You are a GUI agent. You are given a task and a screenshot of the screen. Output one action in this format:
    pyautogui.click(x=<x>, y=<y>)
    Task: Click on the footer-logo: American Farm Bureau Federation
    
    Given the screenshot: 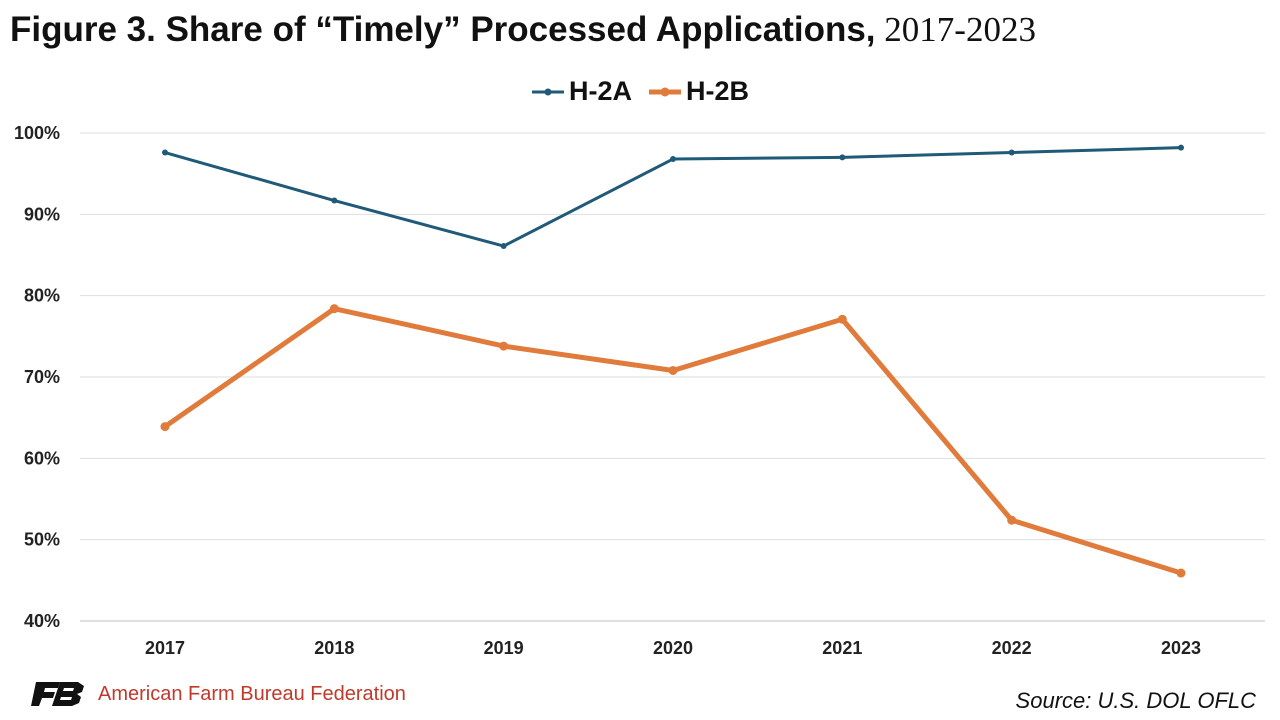 What is the action you would take?
    pyautogui.click(x=218, y=694)
    